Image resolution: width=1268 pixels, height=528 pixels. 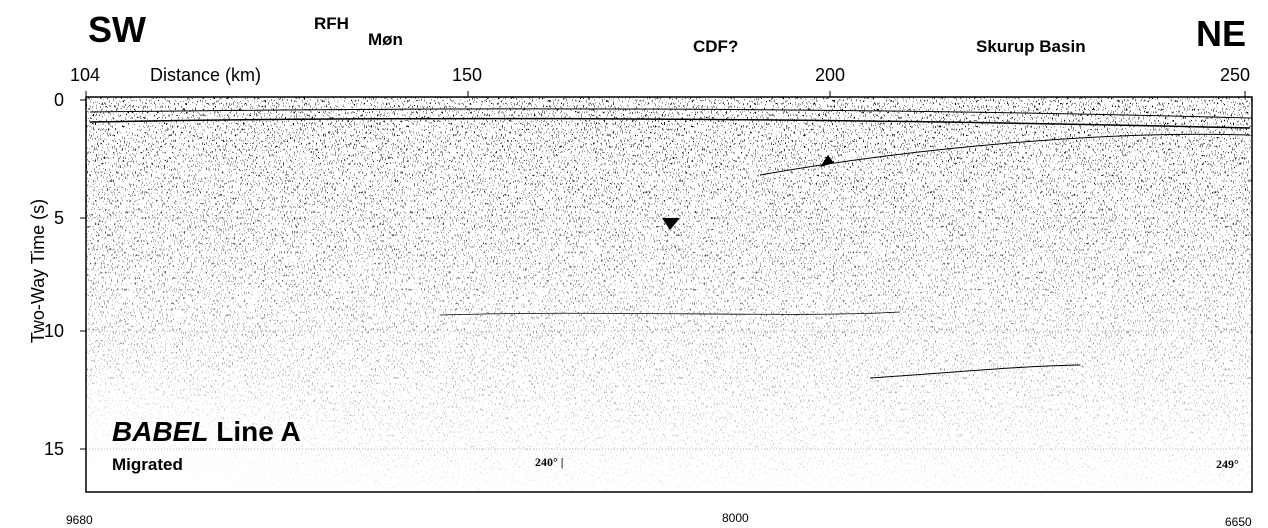 I want to click on axis-title: Distance (km), so click(x=206, y=75).